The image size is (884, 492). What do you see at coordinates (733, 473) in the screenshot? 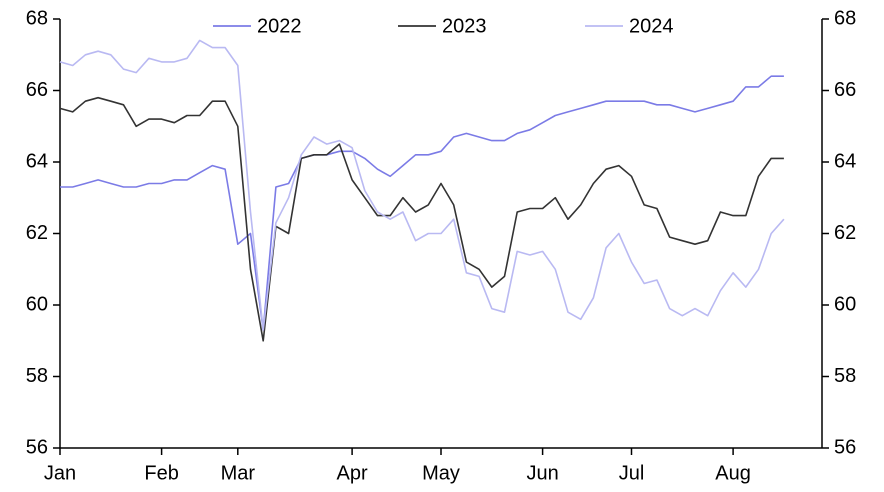
I see `x-tick-label: Aug` at bounding box center [733, 473].